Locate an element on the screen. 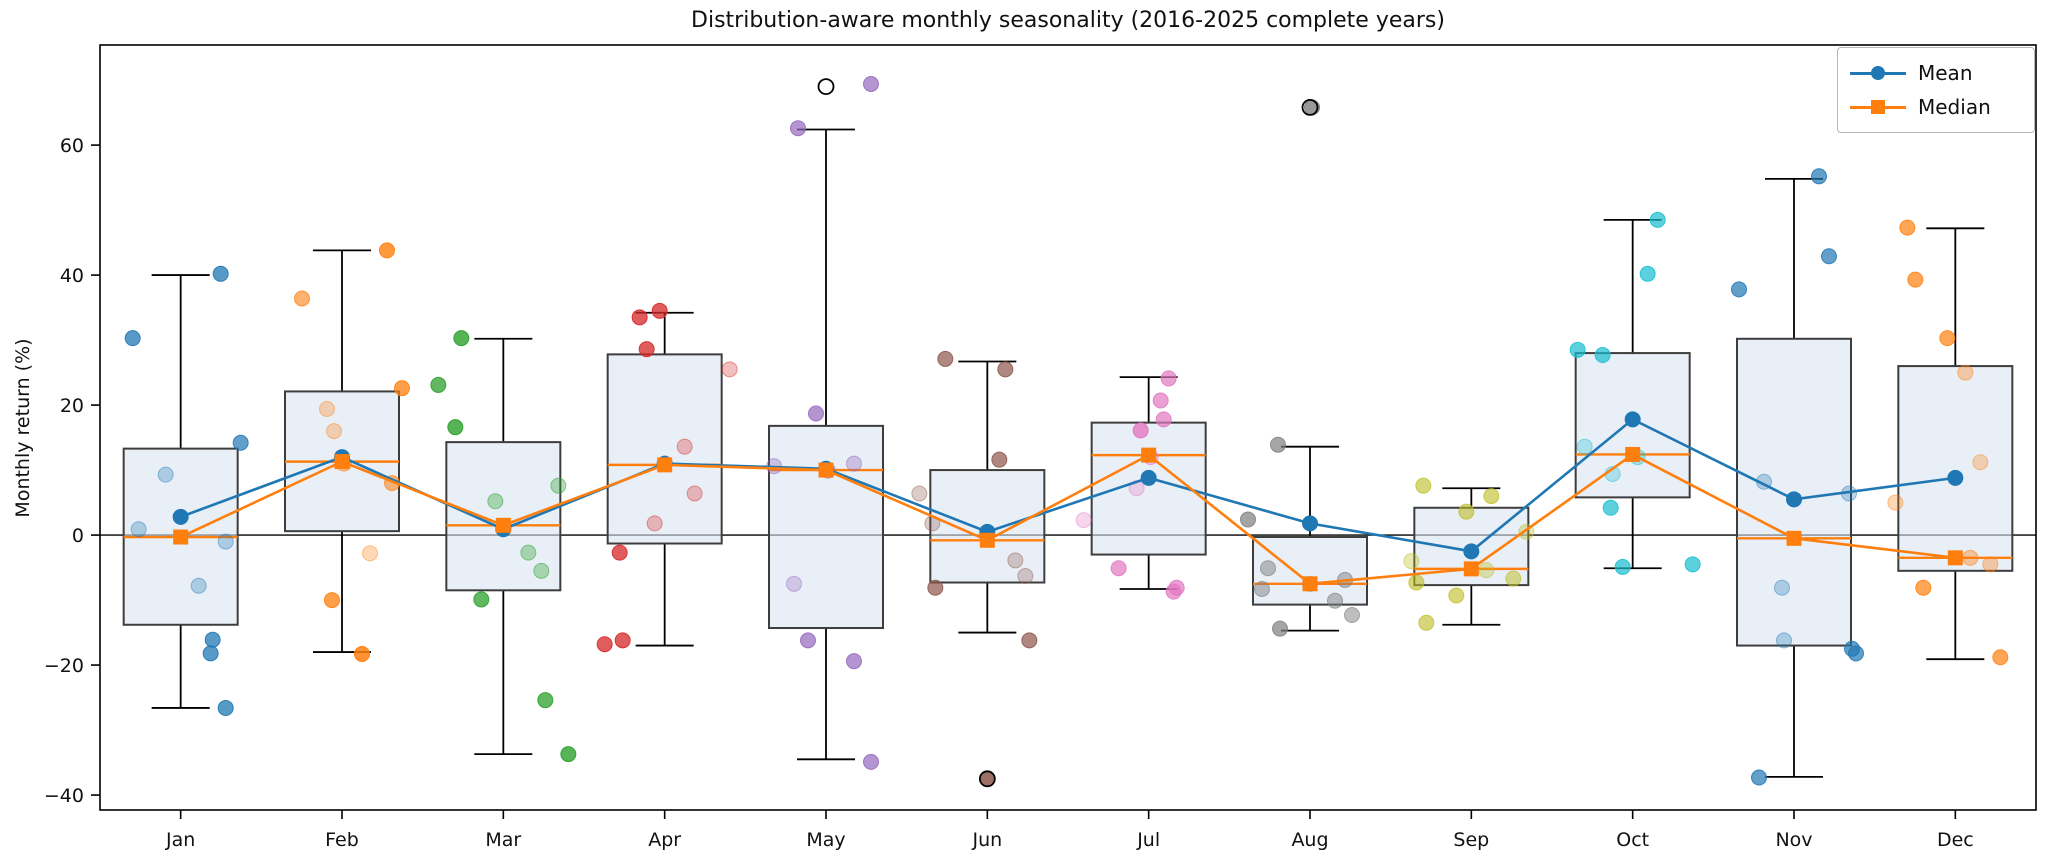 The height and width of the screenshot is (868, 2048). median-legend-swatch is located at coordinates (1878, 107).